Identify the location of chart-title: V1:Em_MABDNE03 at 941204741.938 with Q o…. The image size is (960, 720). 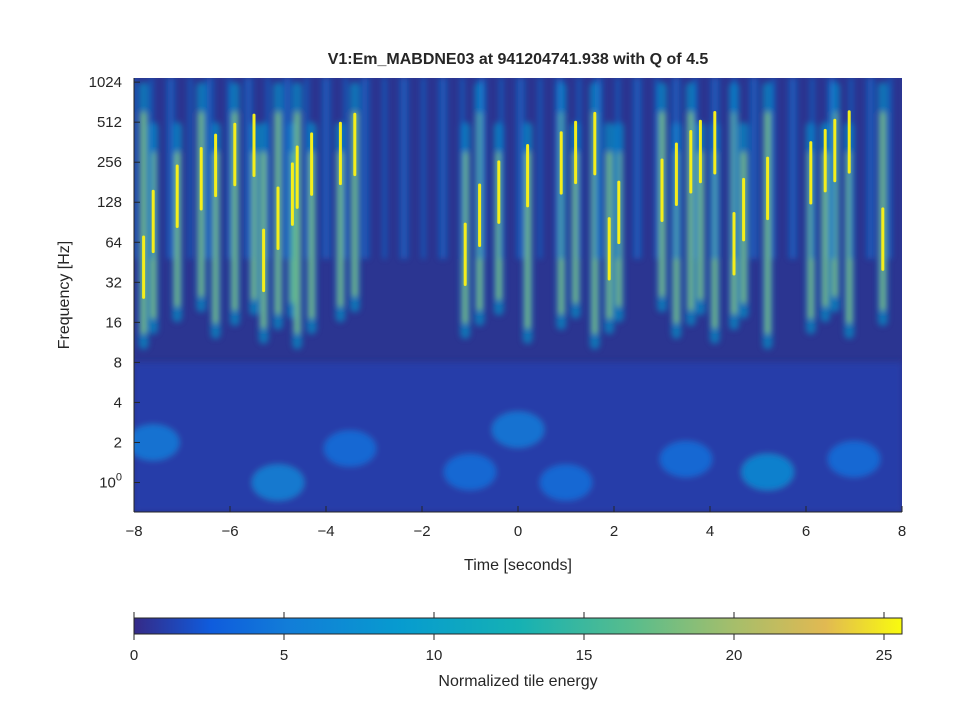
(518, 59).